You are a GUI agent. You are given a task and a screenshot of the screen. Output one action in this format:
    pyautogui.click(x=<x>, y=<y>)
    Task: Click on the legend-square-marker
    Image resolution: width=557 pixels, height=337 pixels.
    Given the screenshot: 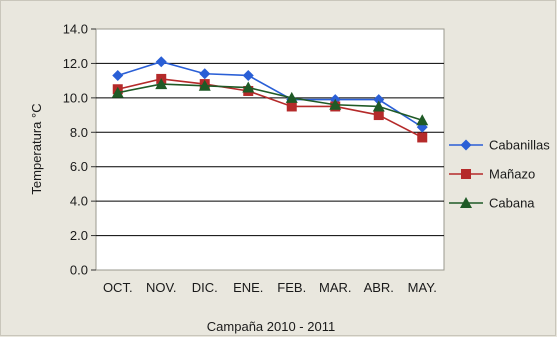 What is the action you would take?
    pyautogui.click(x=466, y=174)
    